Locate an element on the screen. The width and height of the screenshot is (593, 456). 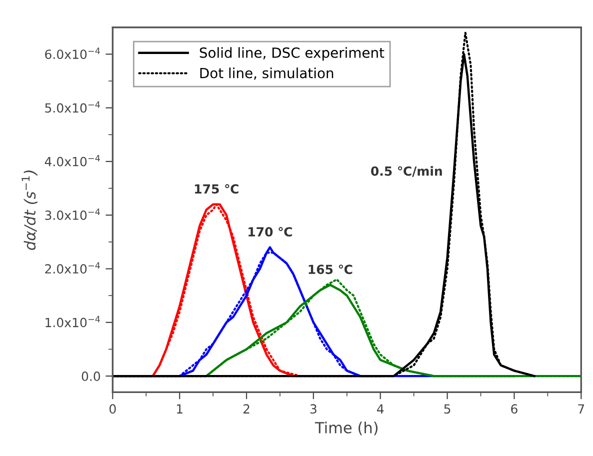
x-tick-label: 2 is located at coordinates (246, 409).